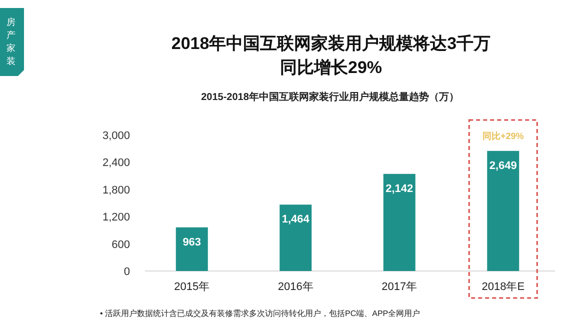  I want to click on x-tick-label: 2015年, so click(192, 287).